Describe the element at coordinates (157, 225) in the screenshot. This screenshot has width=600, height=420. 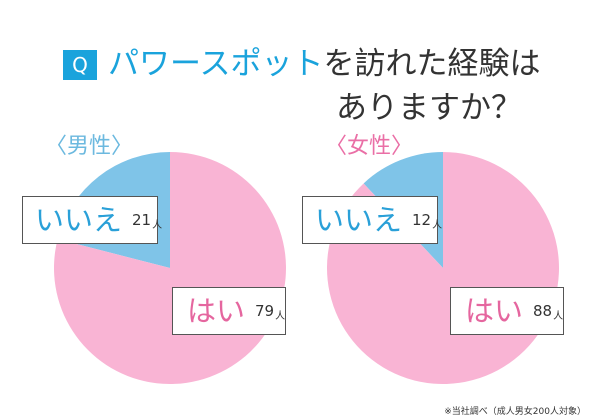
I see `male-no-unit: 人` at that location.